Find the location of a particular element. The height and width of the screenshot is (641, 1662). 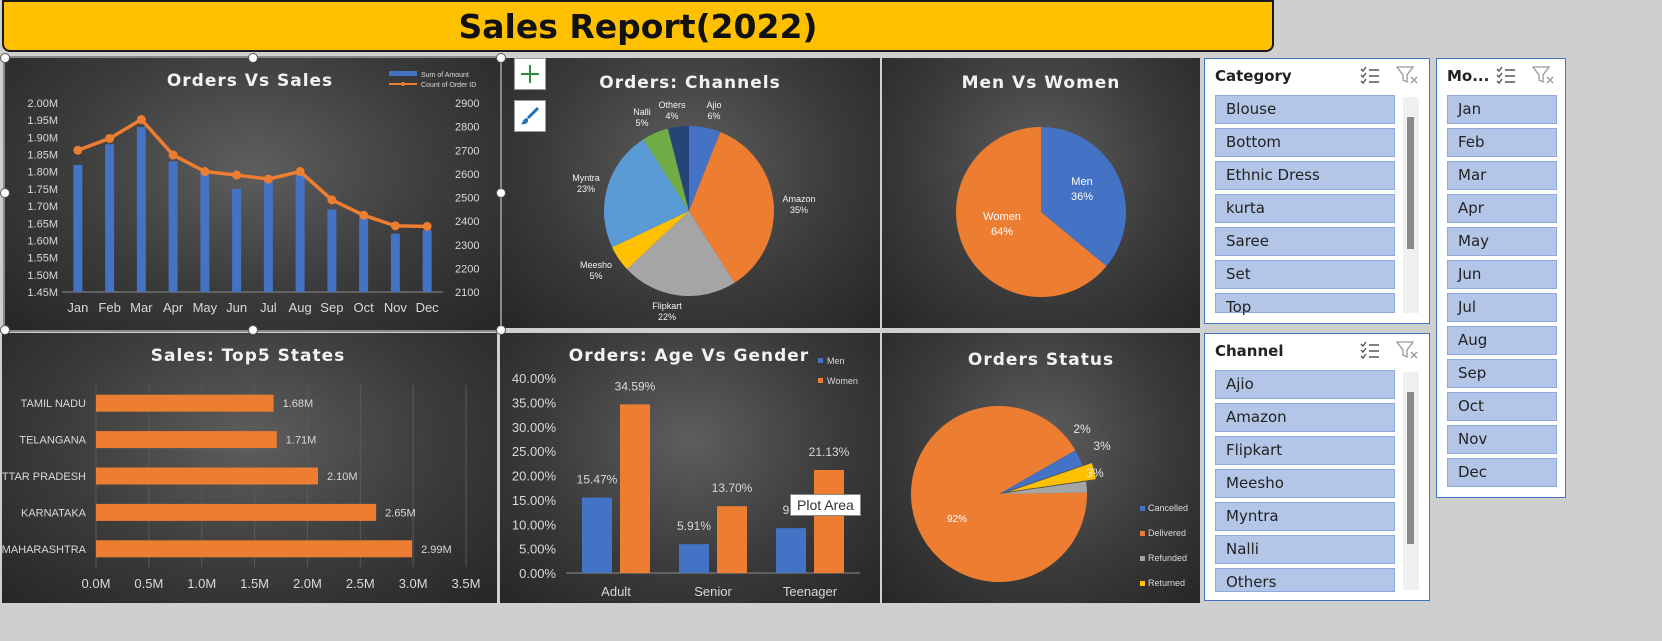

x-tick: Jan is located at coordinates (77, 307).